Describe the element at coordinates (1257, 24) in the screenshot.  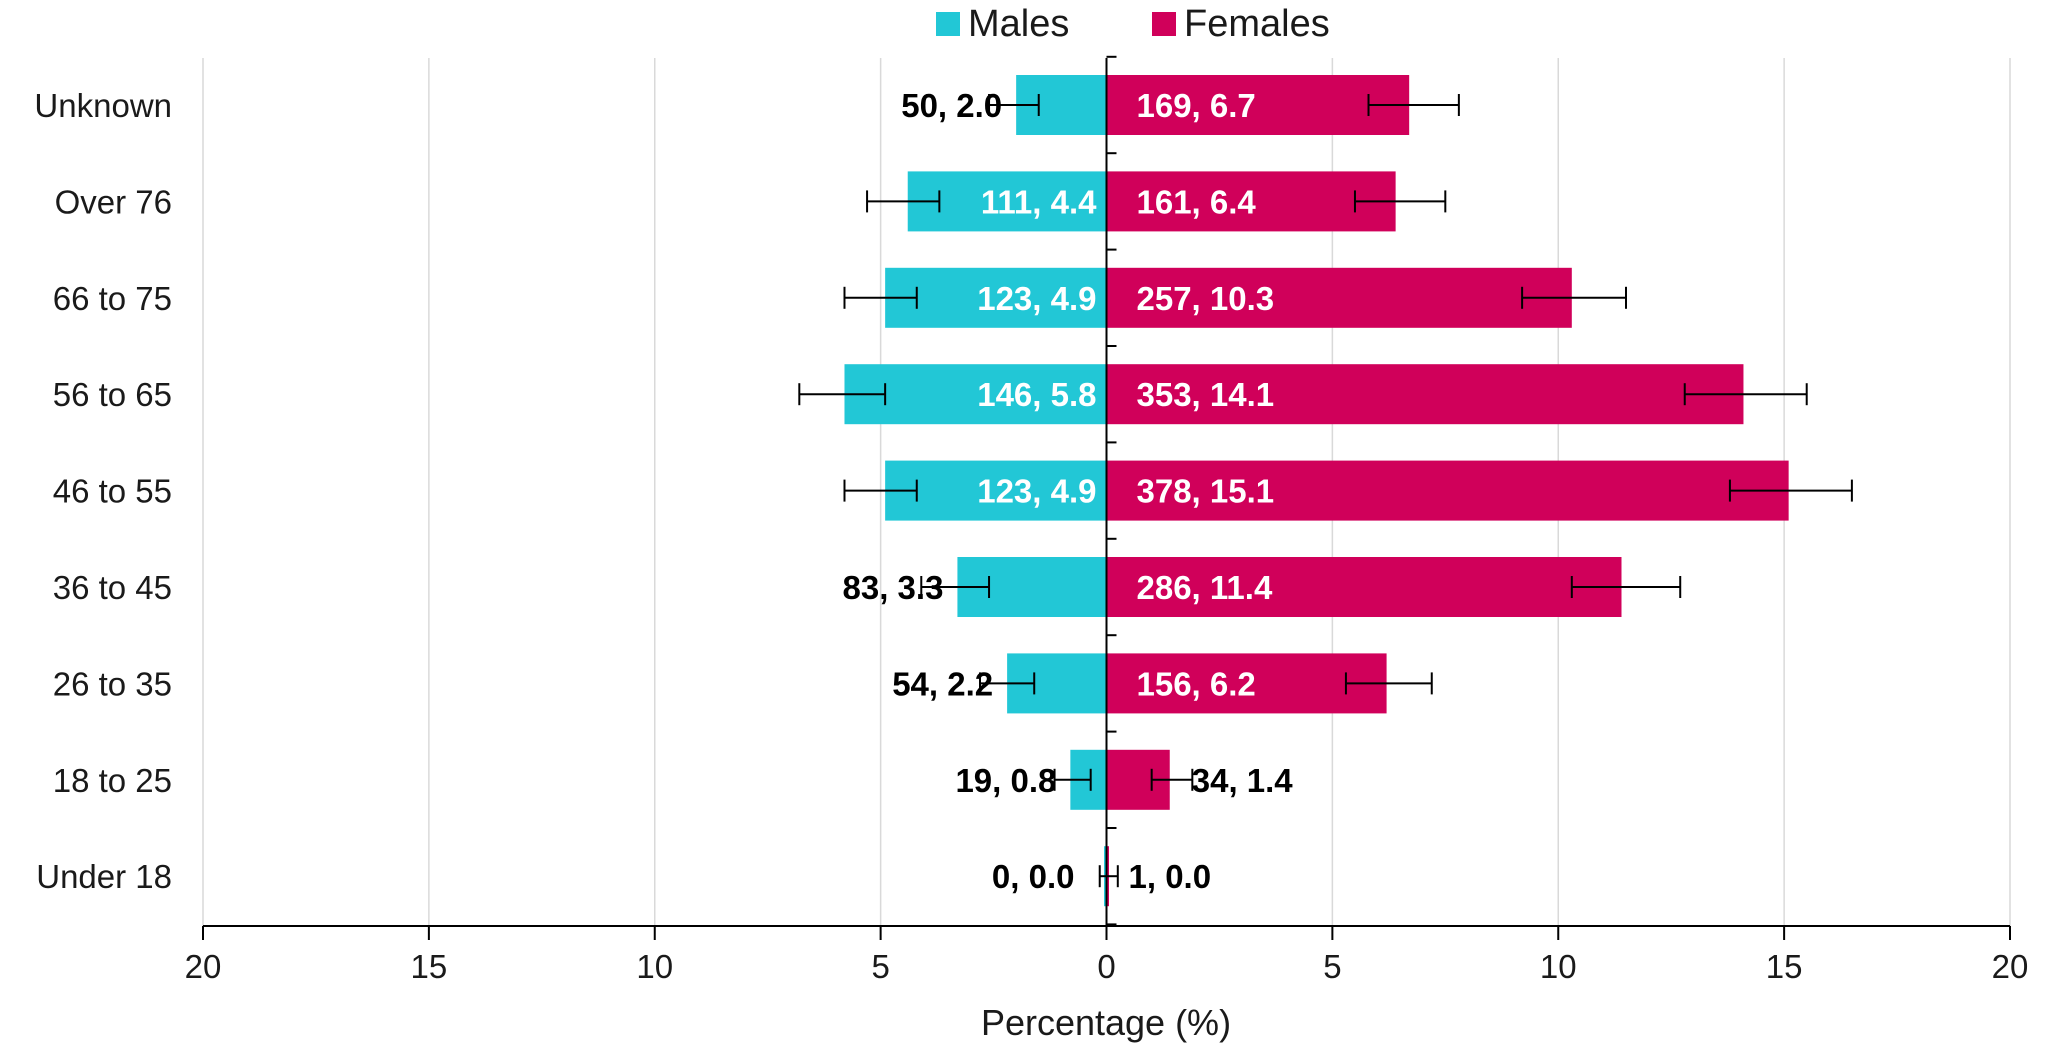
I see `legend-label: Females` at that location.